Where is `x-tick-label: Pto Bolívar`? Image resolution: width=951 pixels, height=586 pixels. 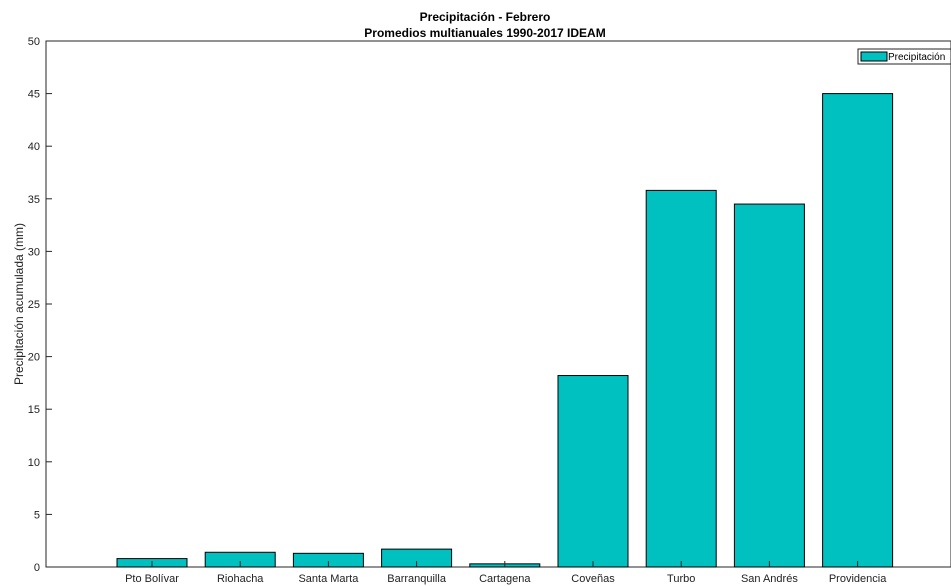
x-tick-label: Pto Bolívar is located at coordinates (152, 579).